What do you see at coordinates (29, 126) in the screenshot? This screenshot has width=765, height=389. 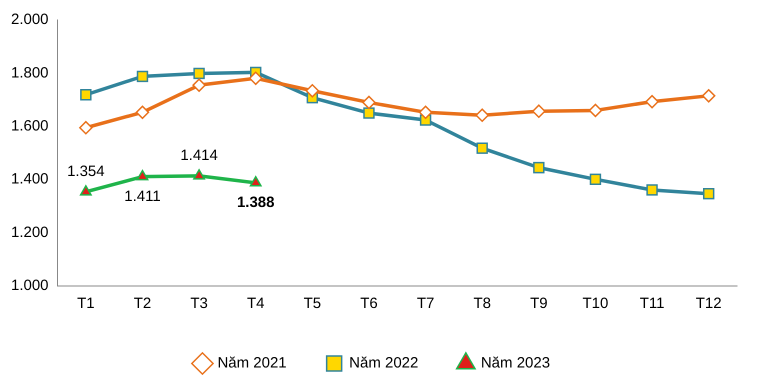 I see `y-tick-label: 1.600` at bounding box center [29, 126].